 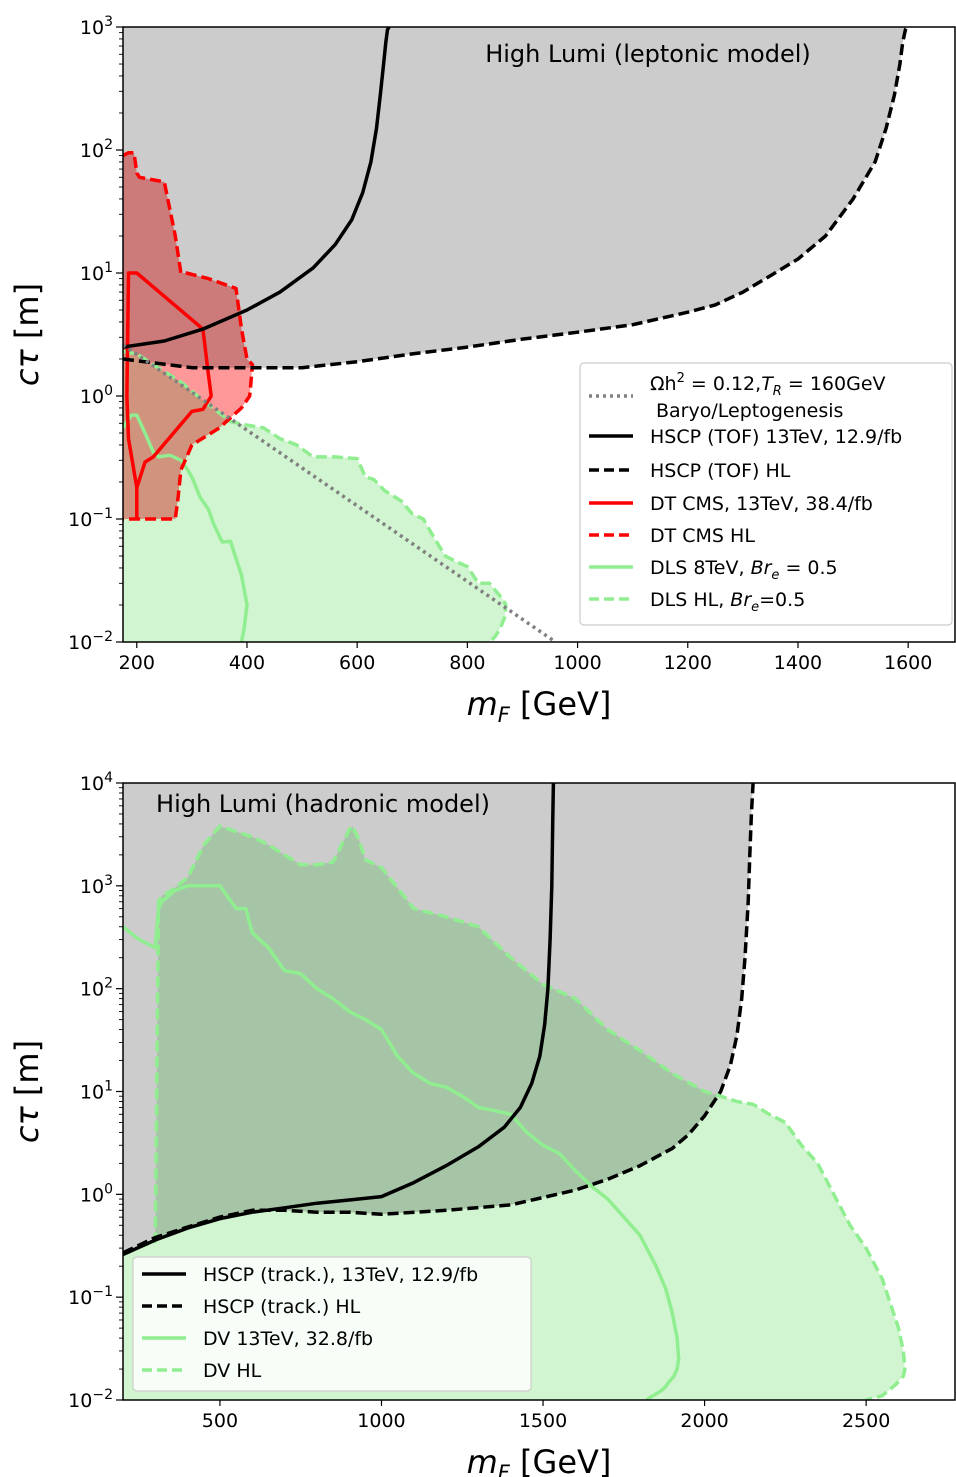 What do you see at coordinates (247, 663) in the screenshot?
I see `x-tick-label: 400` at bounding box center [247, 663].